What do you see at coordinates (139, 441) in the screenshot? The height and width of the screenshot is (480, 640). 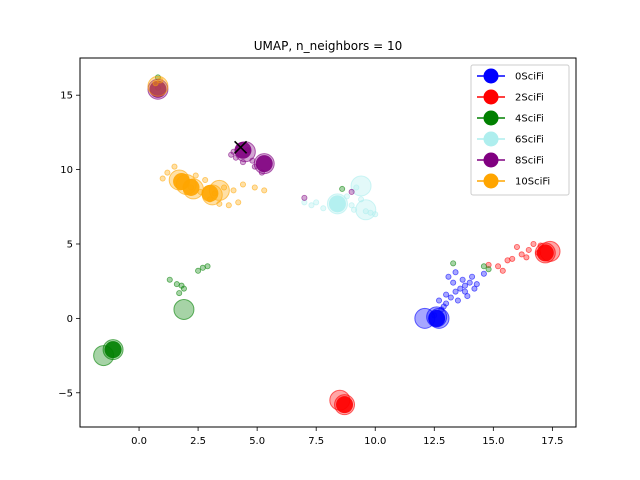 I see `x-tick-label-0: 0.0` at bounding box center [139, 441].